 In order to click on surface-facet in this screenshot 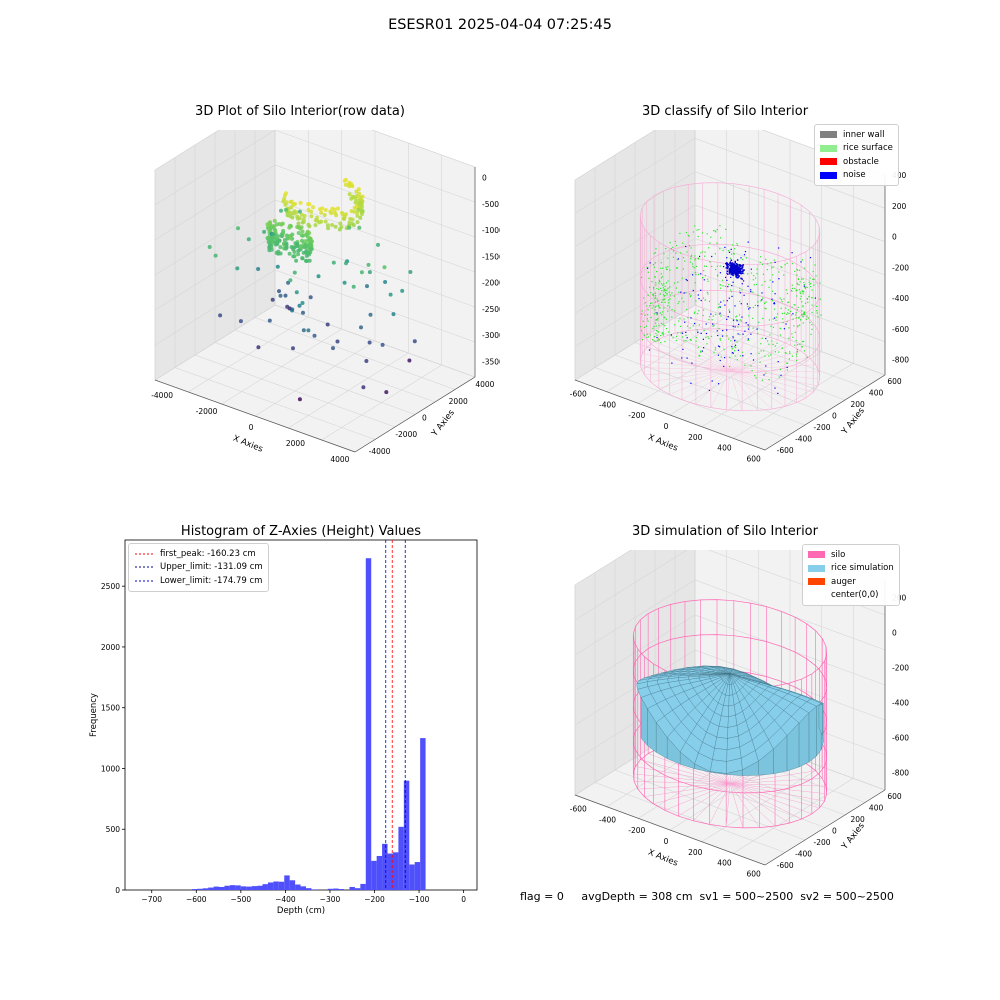, I will do `click(720, 755)`.